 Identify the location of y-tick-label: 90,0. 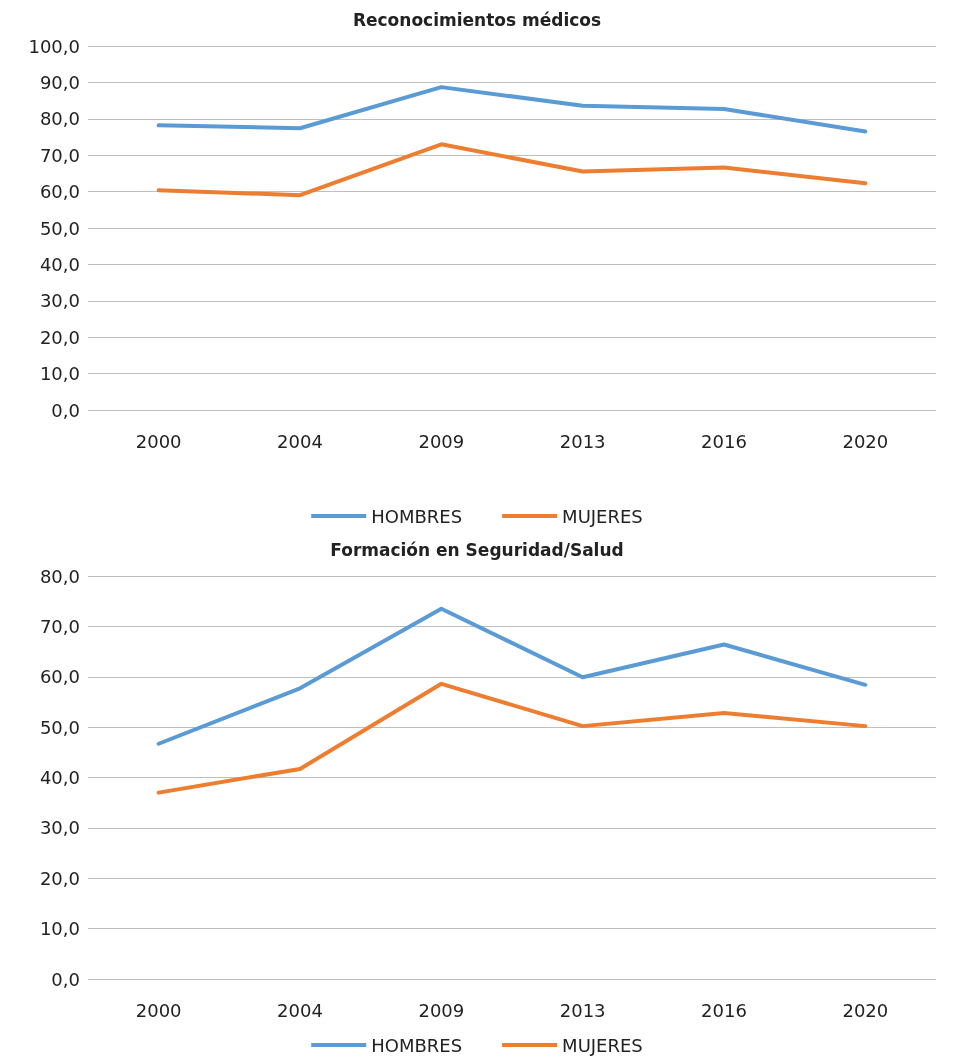
(59, 82).